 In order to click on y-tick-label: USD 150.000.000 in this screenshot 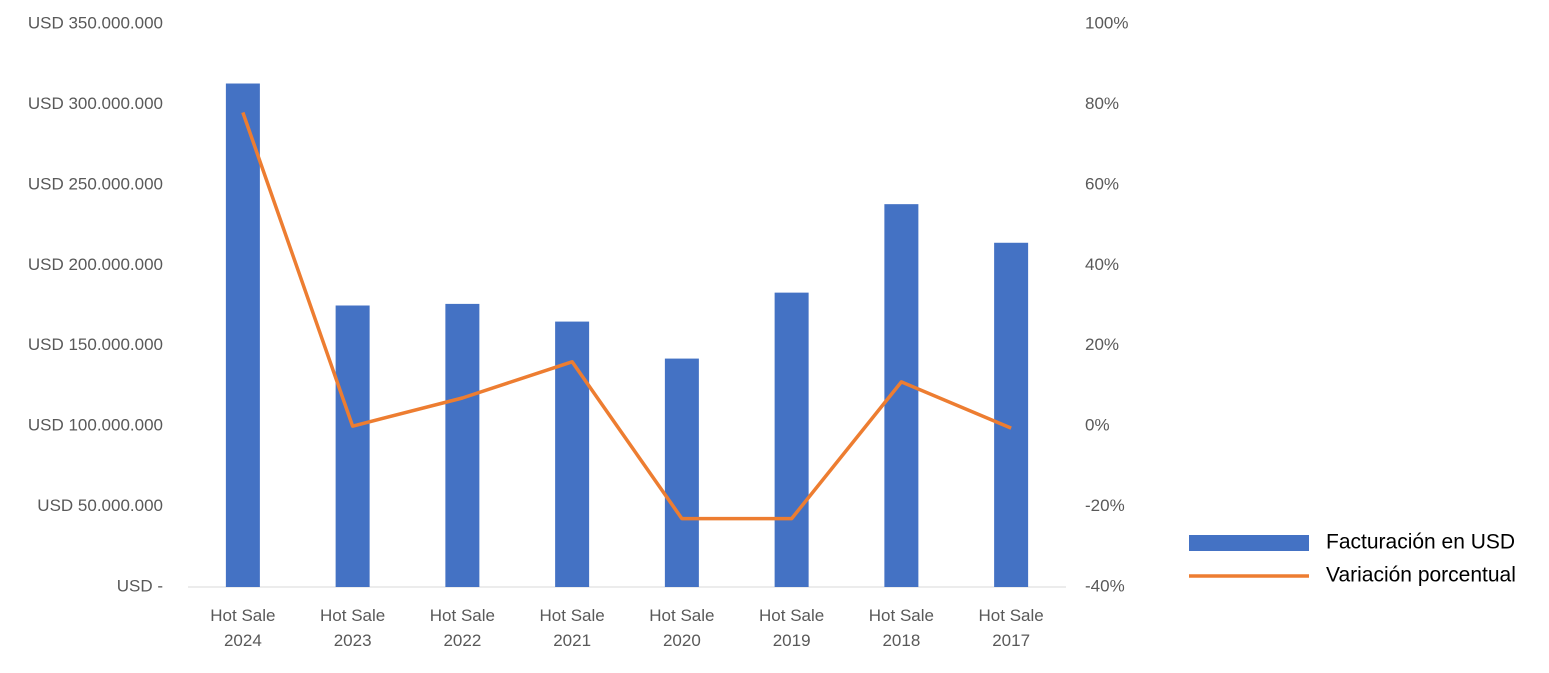, I will do `click(95, 344)`.